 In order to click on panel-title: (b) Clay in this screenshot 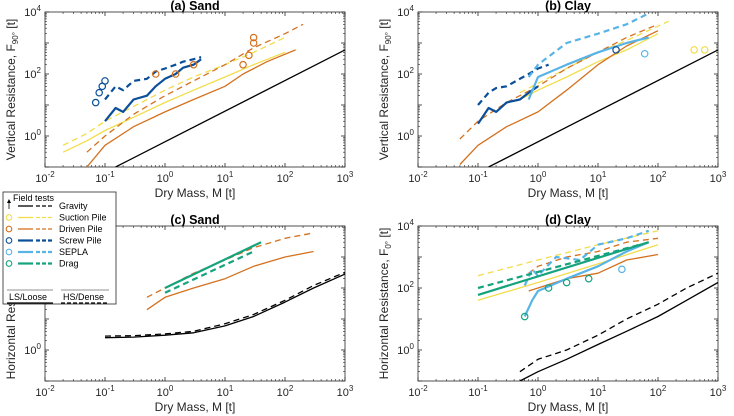, I will do `click(568, 6)`.